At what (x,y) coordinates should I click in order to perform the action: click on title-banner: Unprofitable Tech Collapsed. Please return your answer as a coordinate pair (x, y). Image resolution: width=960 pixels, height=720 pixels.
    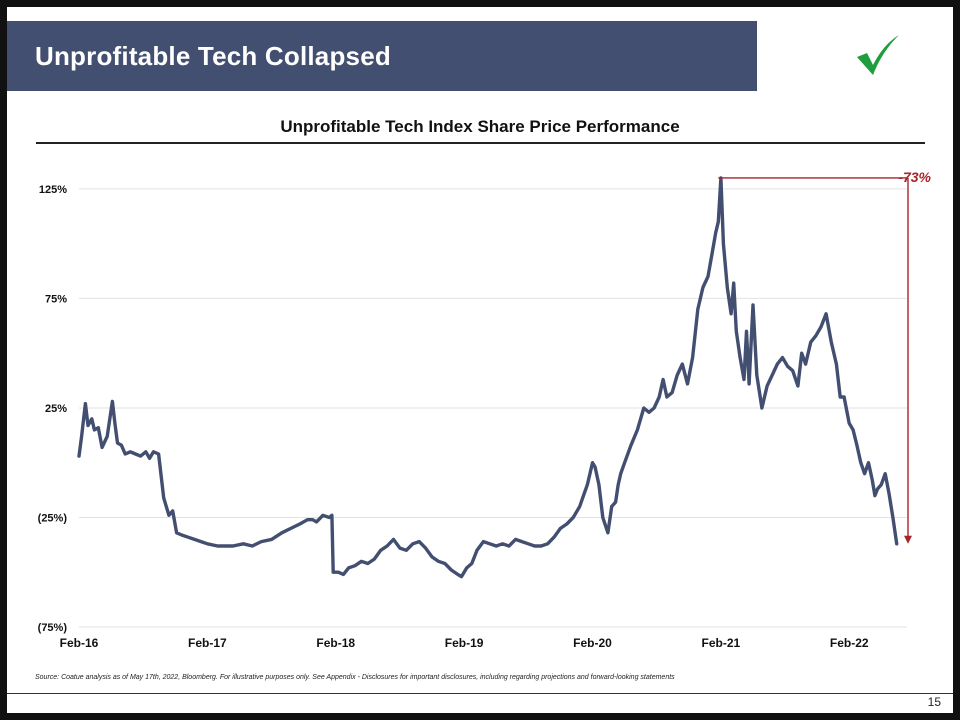
    Looking at the image, I should click on (382, 56).